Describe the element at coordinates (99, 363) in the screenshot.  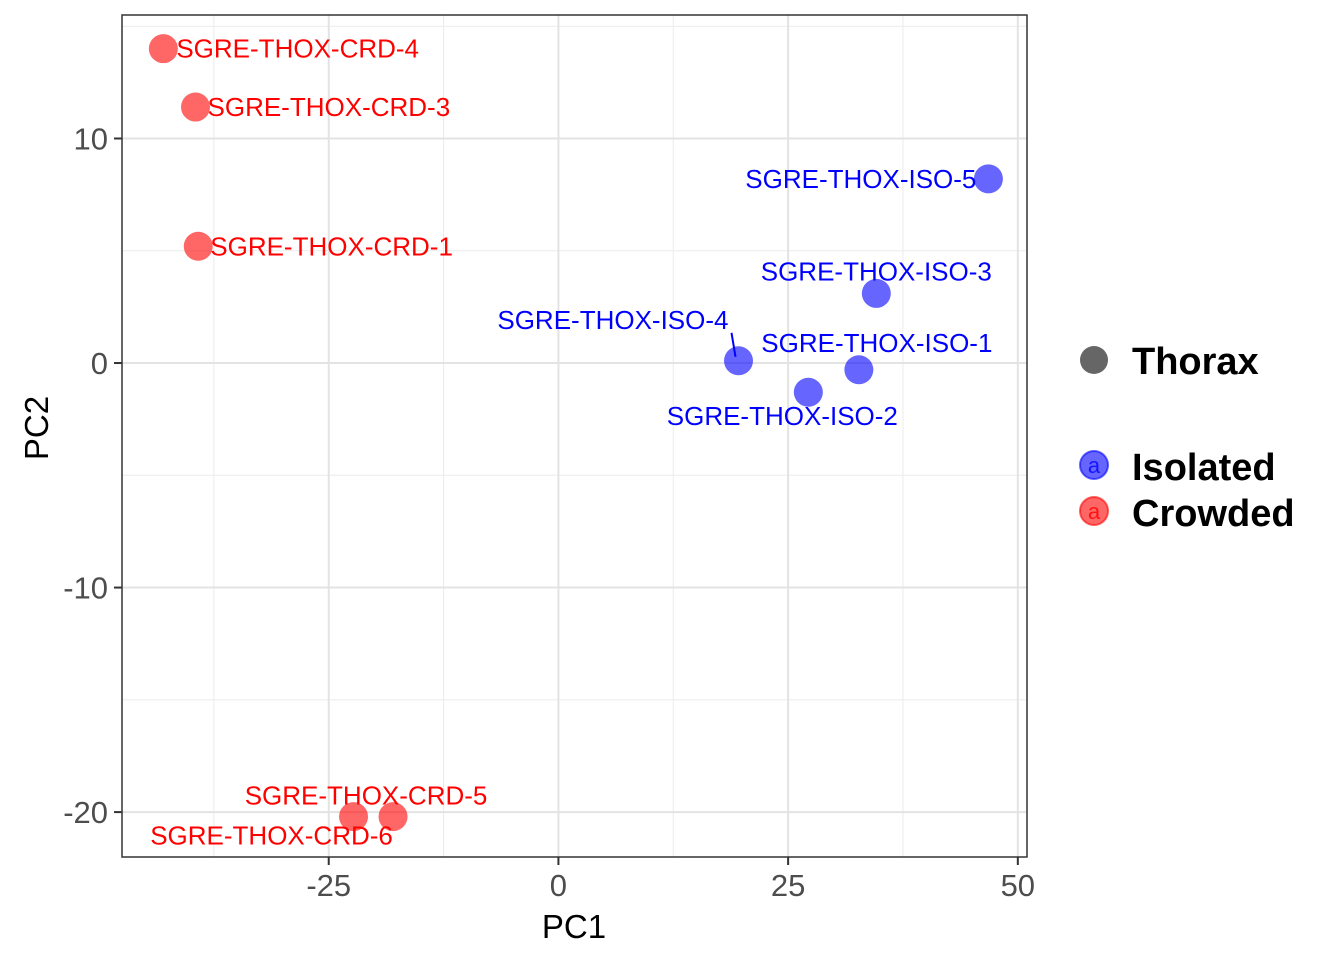
I see `y-tick-label: 0` at that location.